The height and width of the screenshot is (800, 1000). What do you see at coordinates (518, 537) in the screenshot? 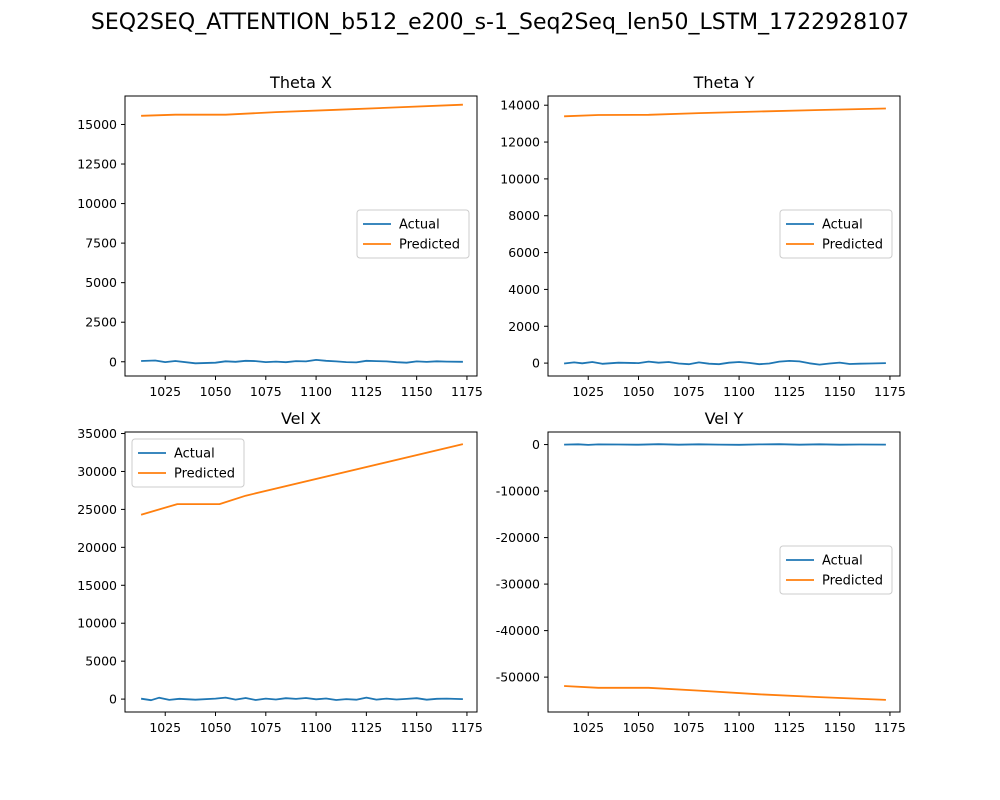
I see `y-tick-label: -20000` at bounding box center [518, 537].